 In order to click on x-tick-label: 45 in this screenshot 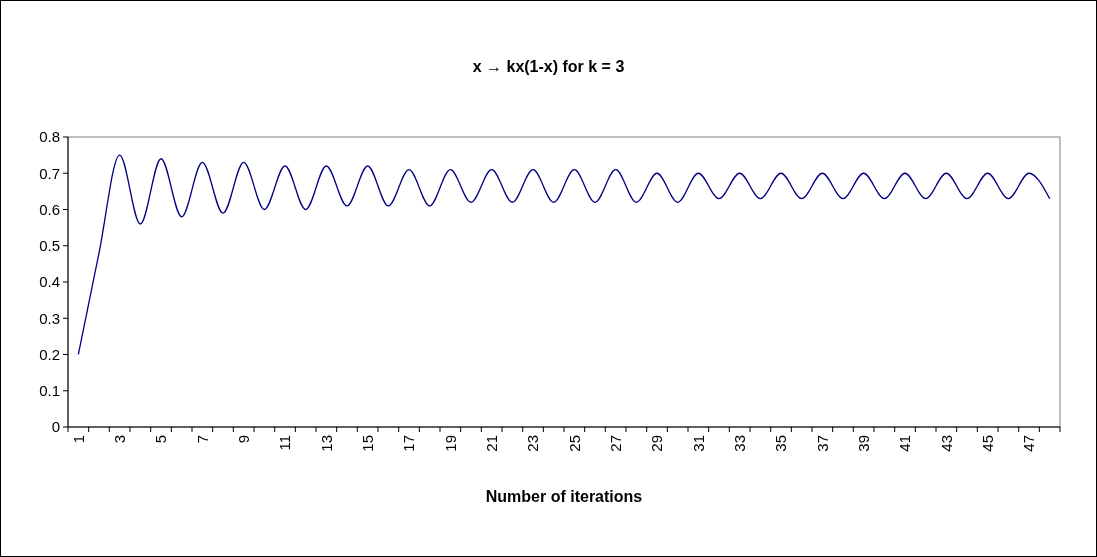, I will do `click(987, 443)`.